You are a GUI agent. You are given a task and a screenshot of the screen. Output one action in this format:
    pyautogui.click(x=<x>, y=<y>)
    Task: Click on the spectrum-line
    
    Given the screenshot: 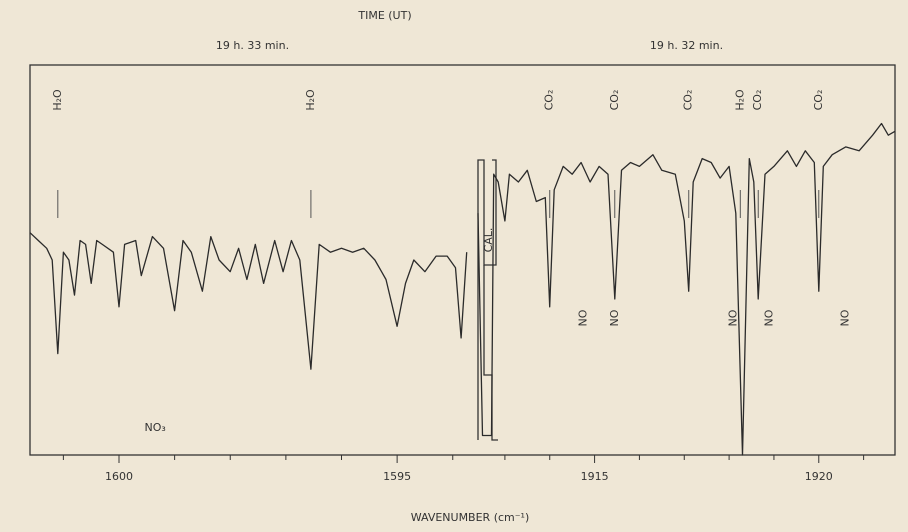 What is the action you would take?
    pyautogui.click(x=248, y=301)
    